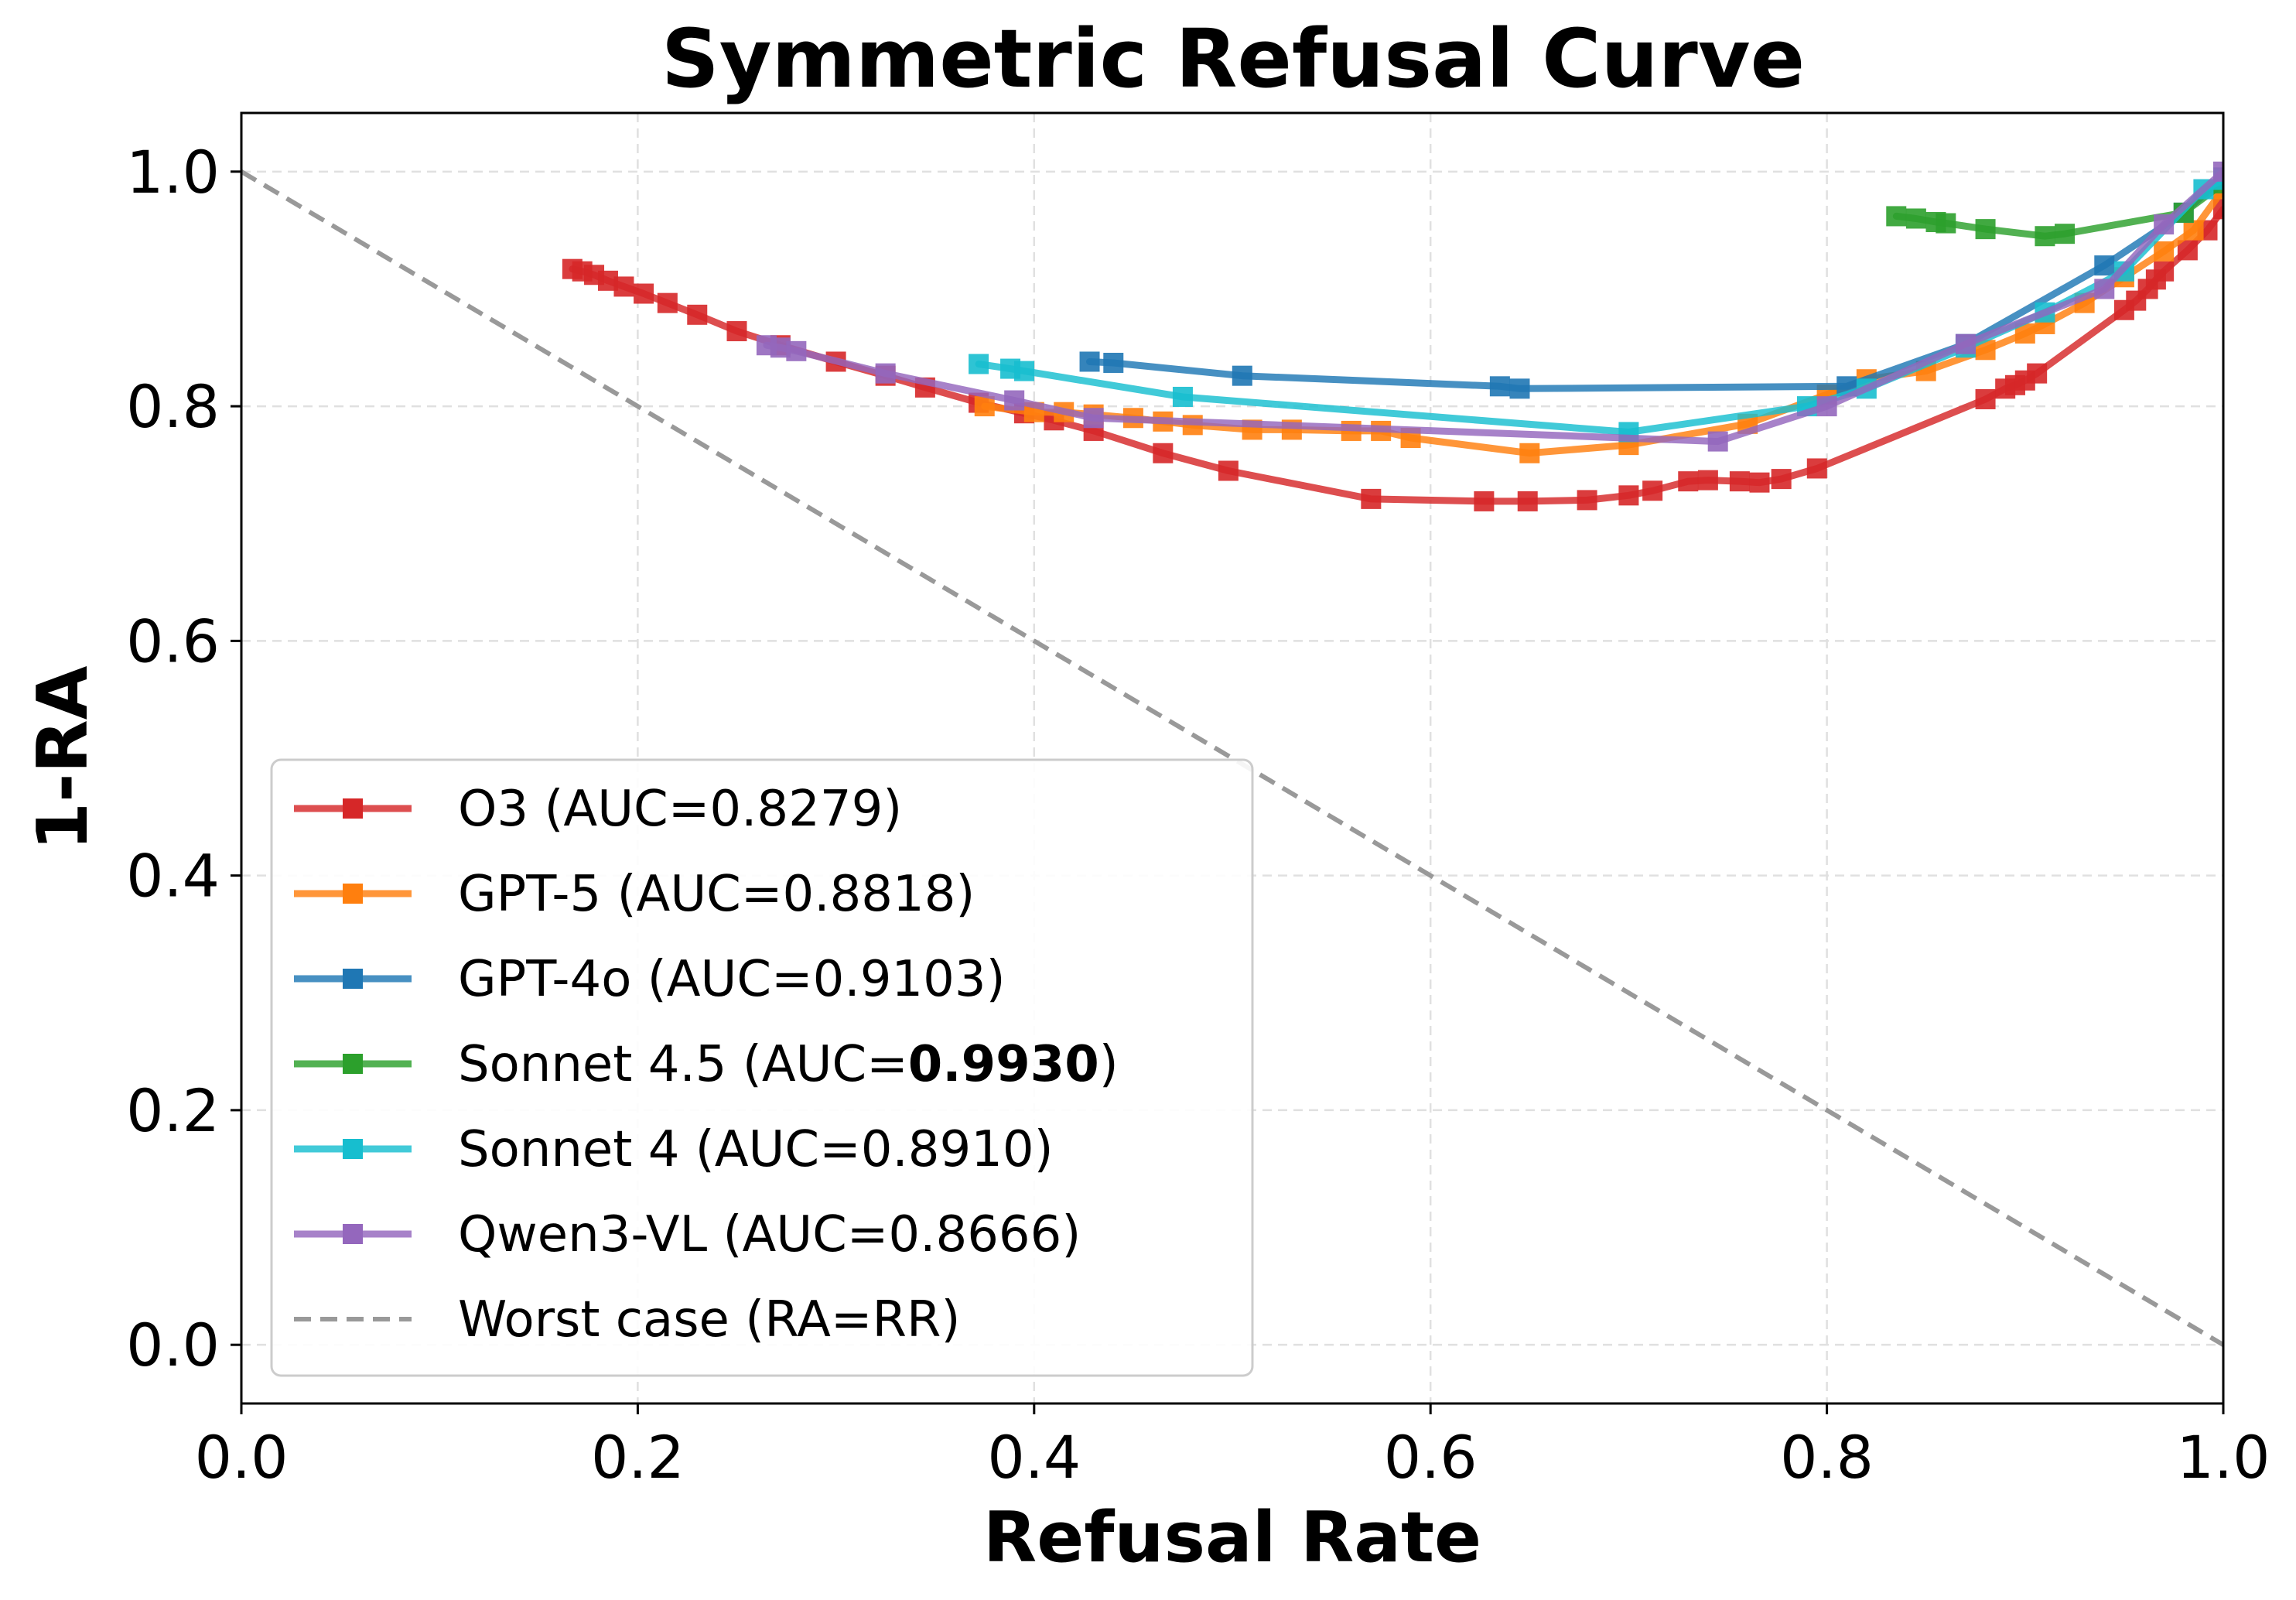 This screenshot has height=1600, width=2296. I want to click on legend-marker-o3, so click(353, 808).